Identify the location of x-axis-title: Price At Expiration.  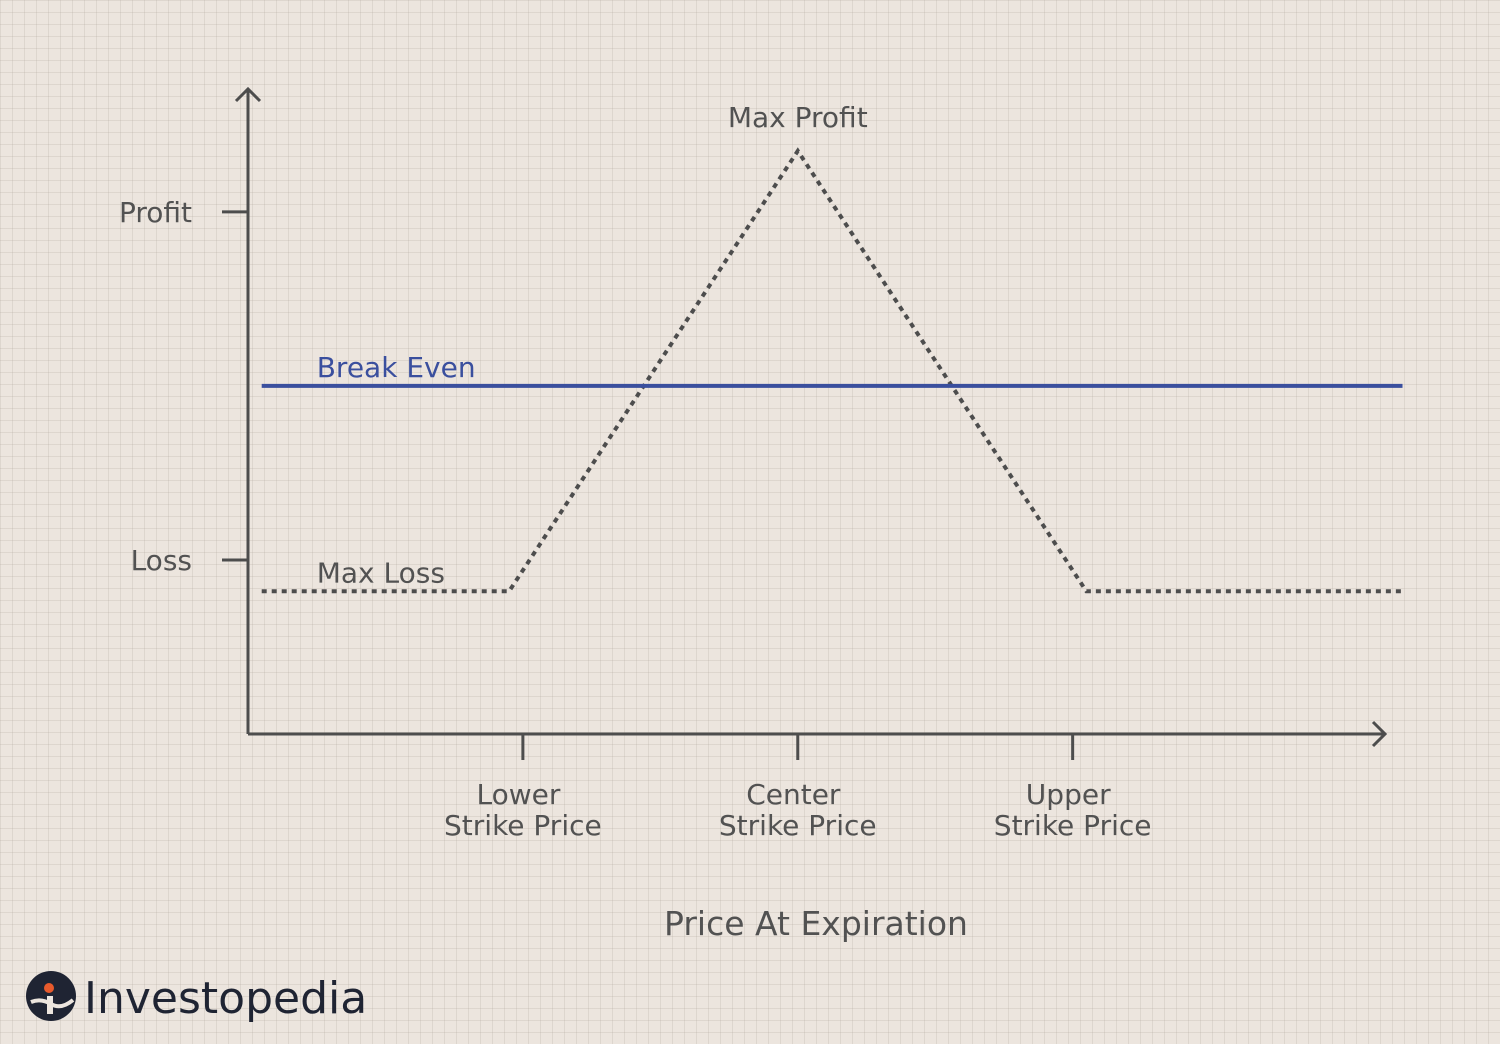
(816, 923).